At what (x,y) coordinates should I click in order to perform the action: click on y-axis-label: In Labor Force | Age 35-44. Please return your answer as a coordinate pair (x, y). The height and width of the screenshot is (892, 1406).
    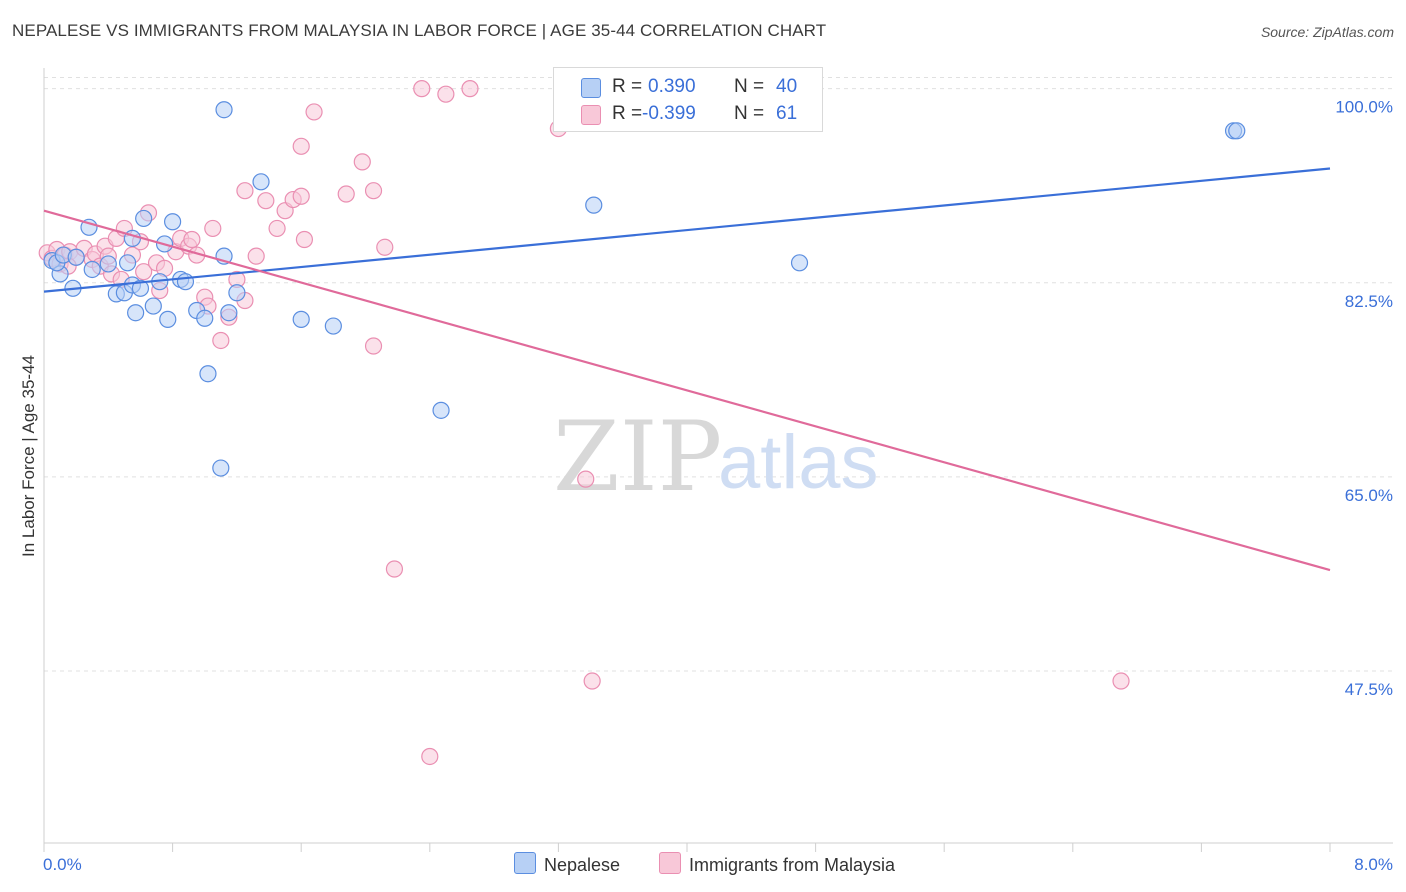
    Looking at the image, I should click on (28, 456).